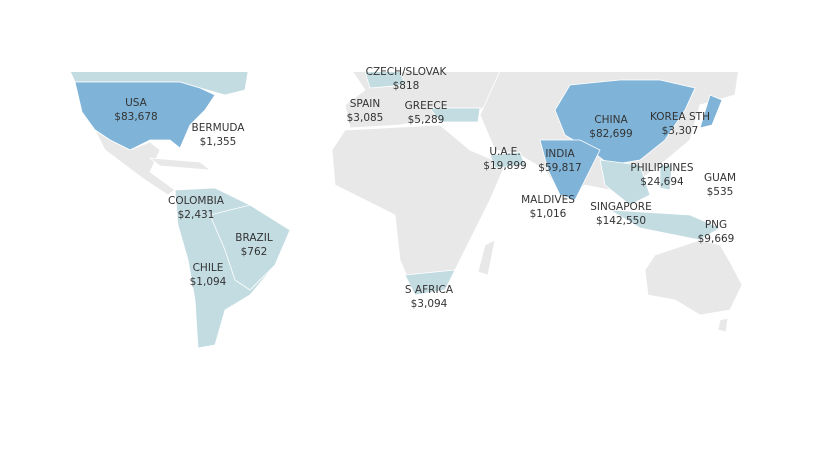 Image resolution: width=819 pixels, height=460 pixels. I want to click on southeast-asia, so click(625, 182).